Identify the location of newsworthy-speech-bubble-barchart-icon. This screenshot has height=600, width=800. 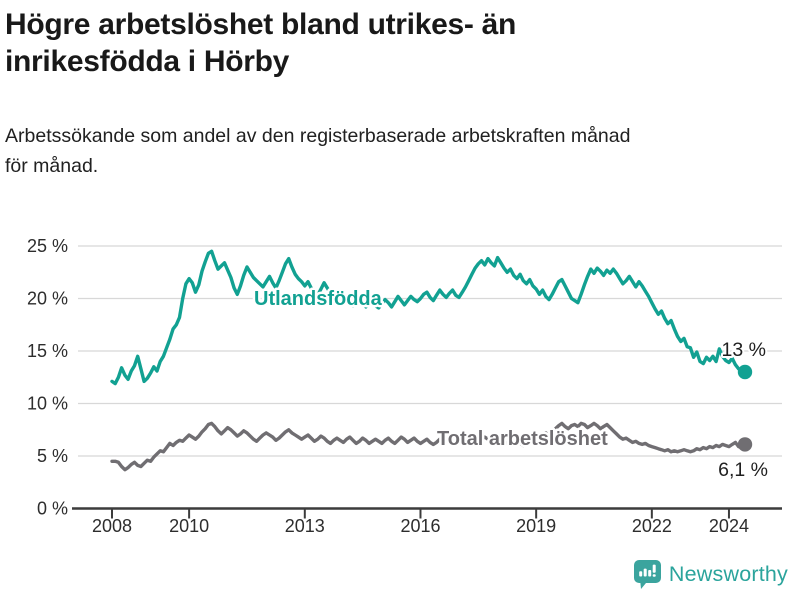
(647, 574).